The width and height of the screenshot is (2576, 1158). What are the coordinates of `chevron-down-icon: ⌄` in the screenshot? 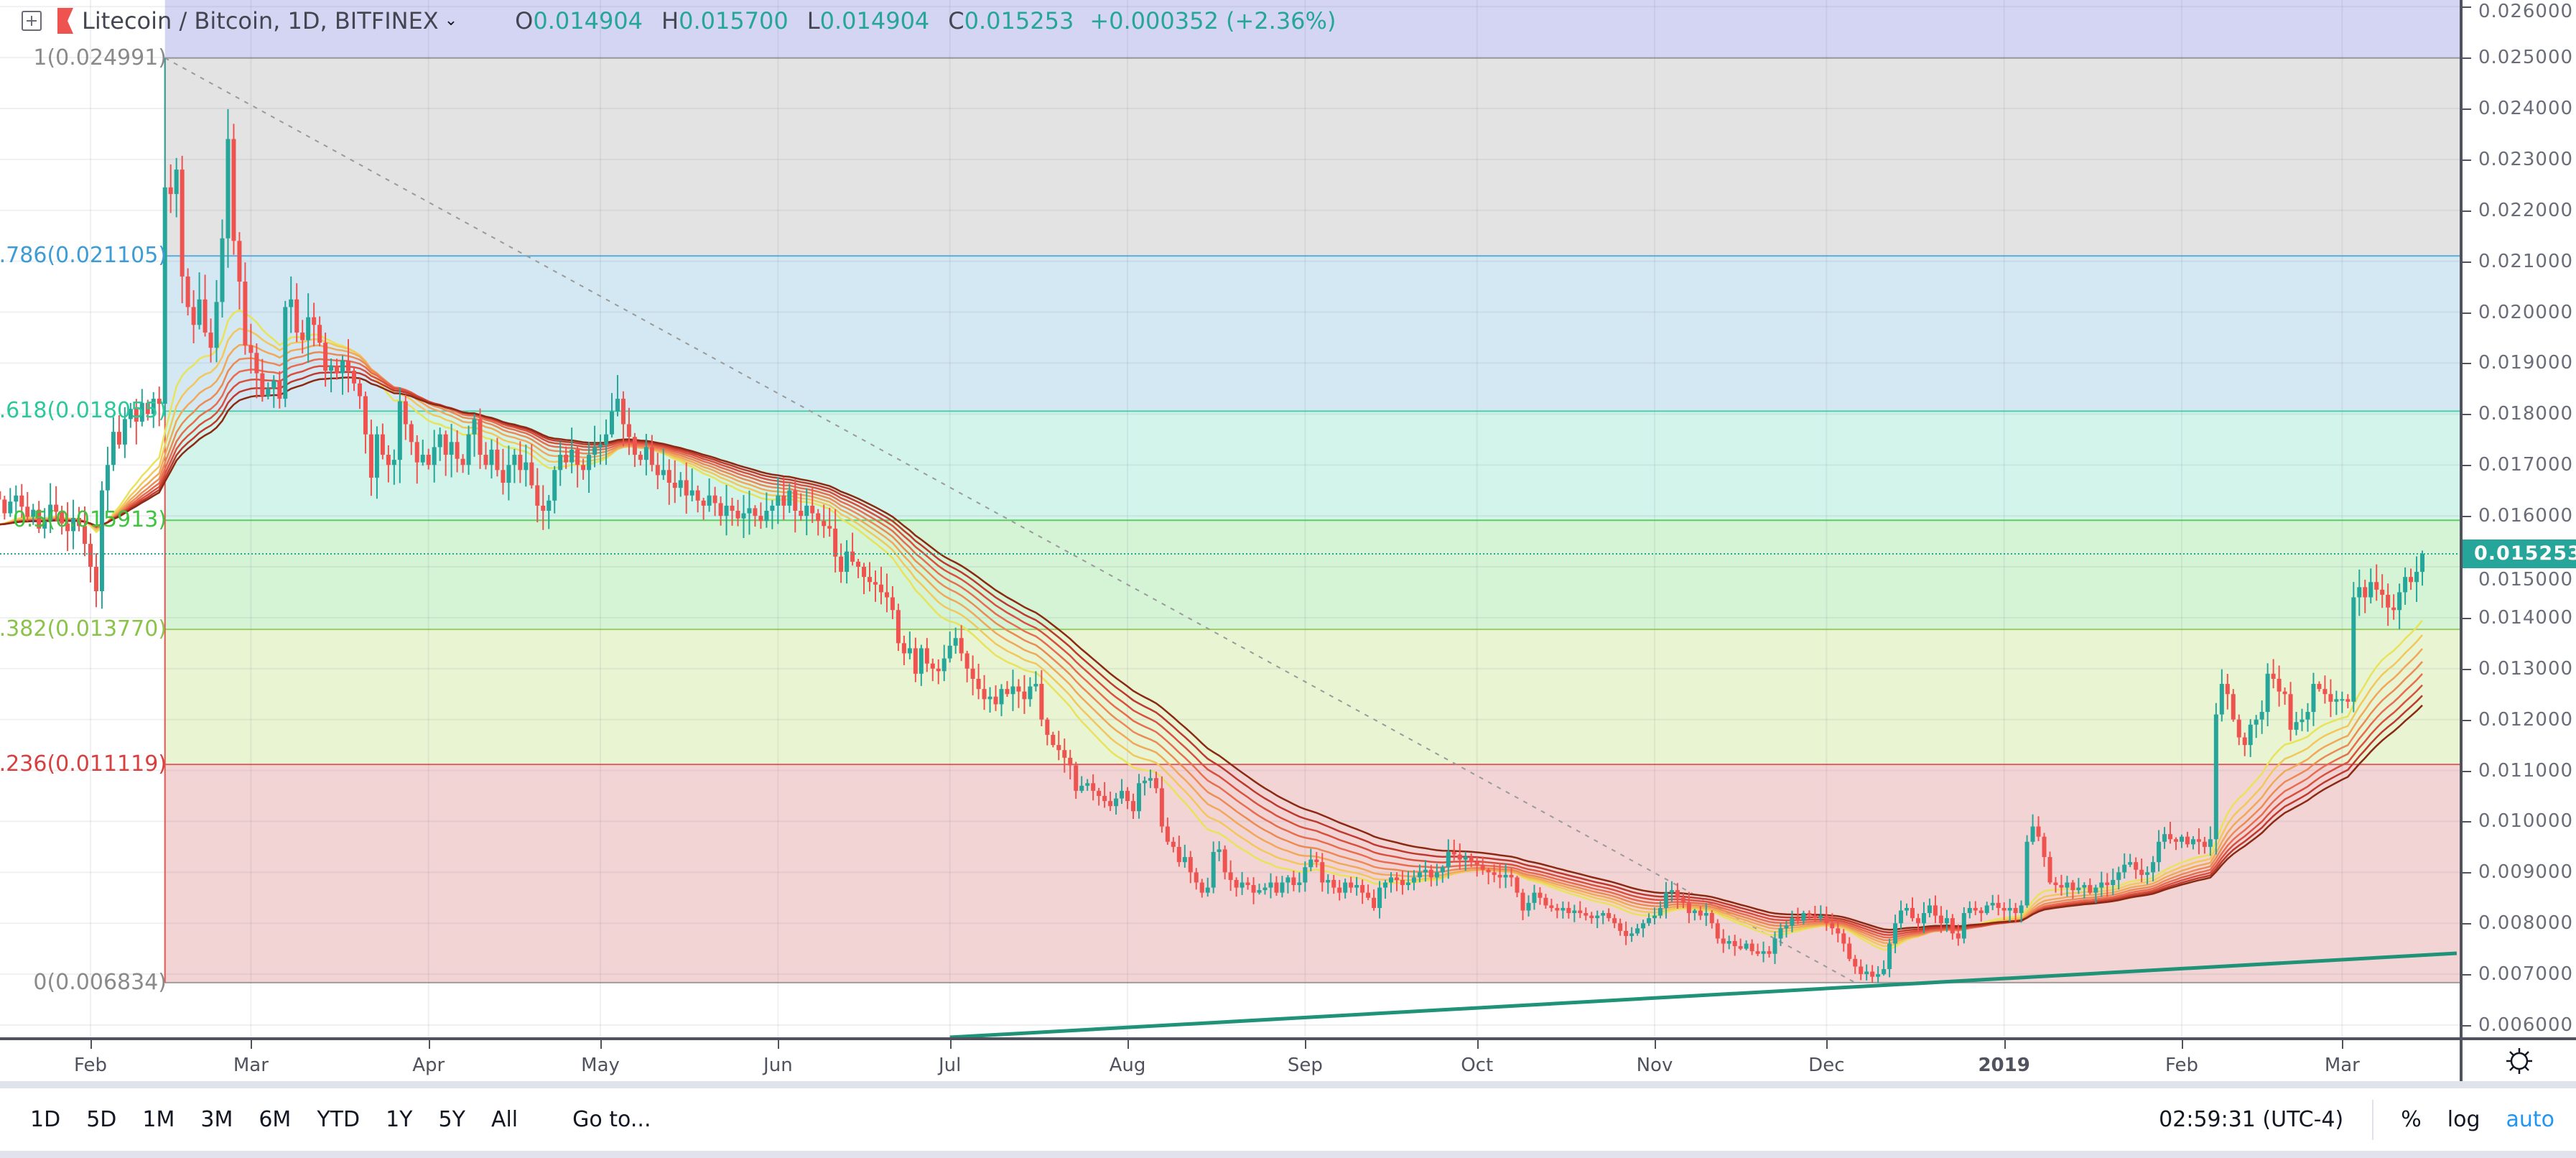 It's located at (451, 20).